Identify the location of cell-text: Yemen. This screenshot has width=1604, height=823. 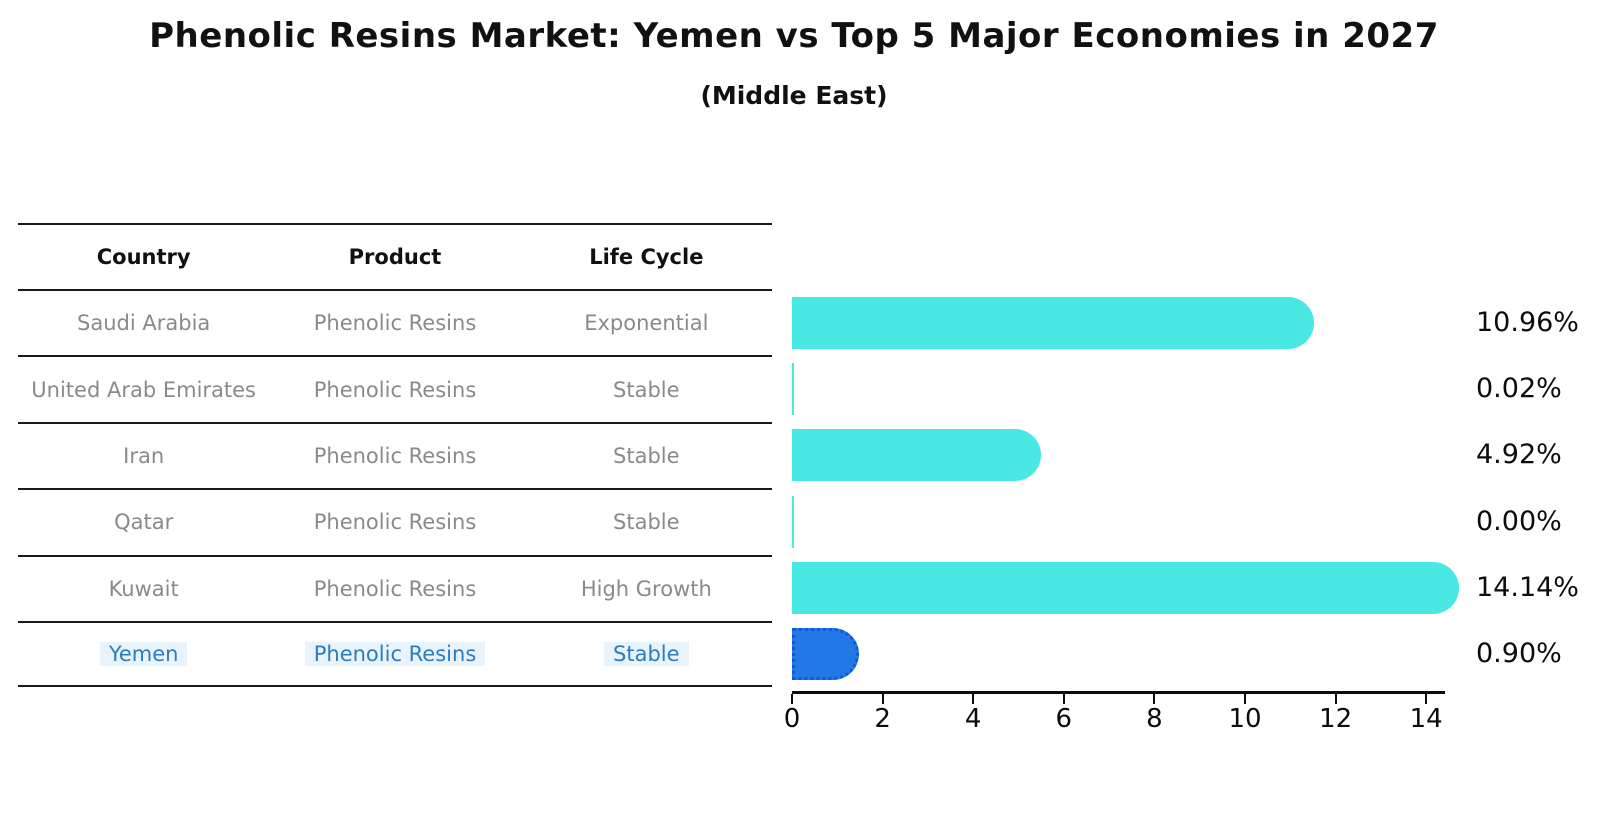
(143, 654).